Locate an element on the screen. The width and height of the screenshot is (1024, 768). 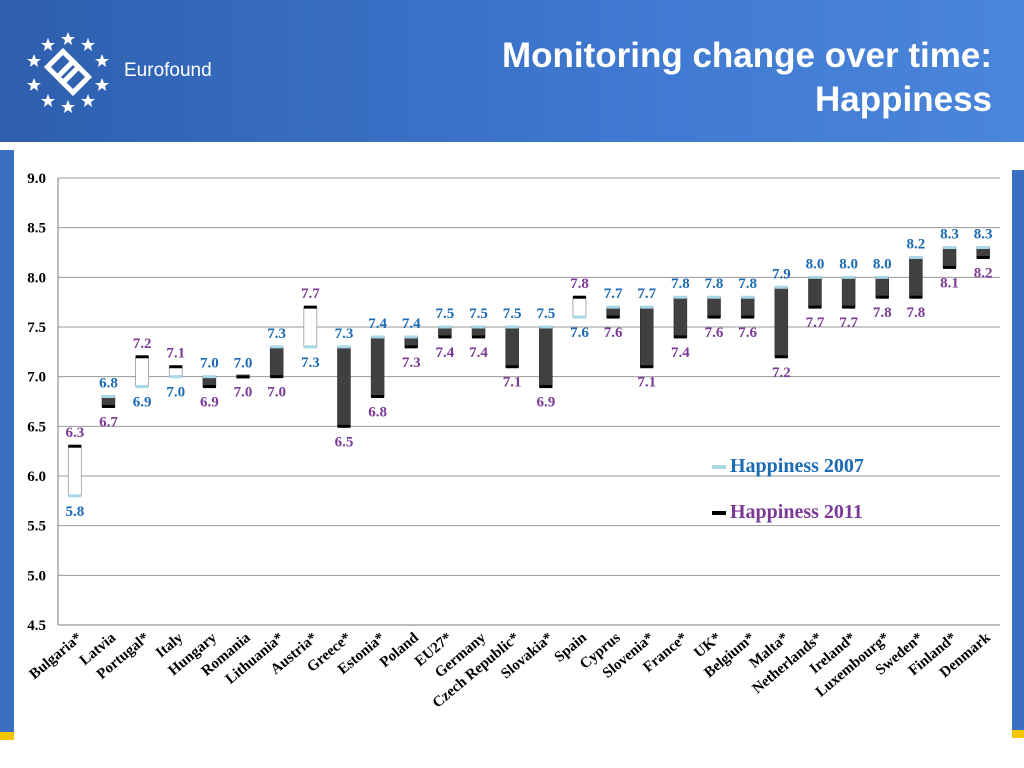
y-tick-label: 8.0 is located at coordinates (36, 278).